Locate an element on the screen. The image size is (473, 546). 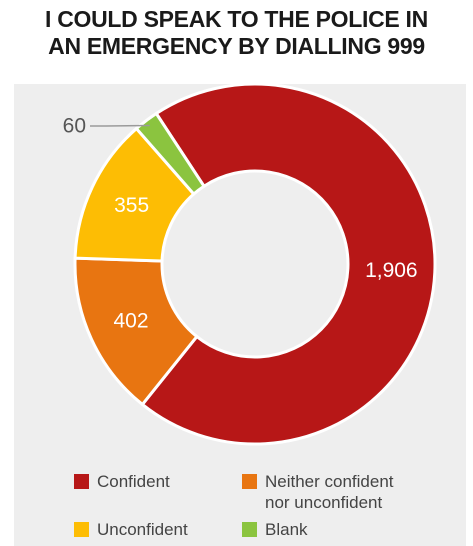
leader-line-blank is located at coordinates (120, 125).